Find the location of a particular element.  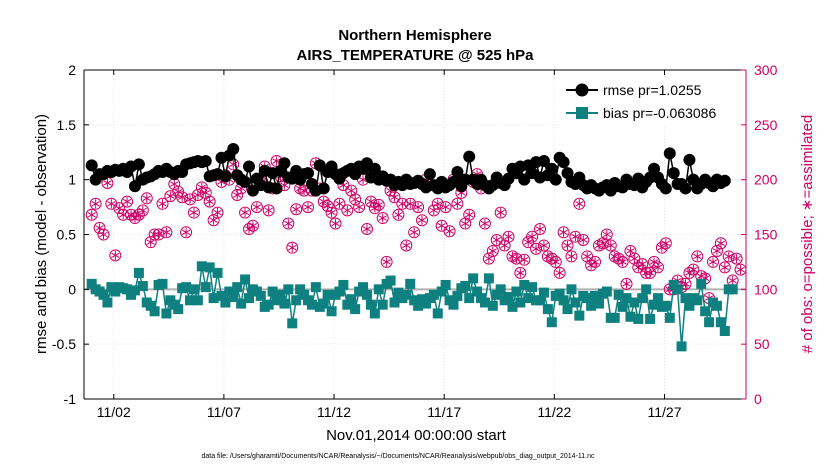

y-tick-label: 0 is located at coordinates (72, 289).